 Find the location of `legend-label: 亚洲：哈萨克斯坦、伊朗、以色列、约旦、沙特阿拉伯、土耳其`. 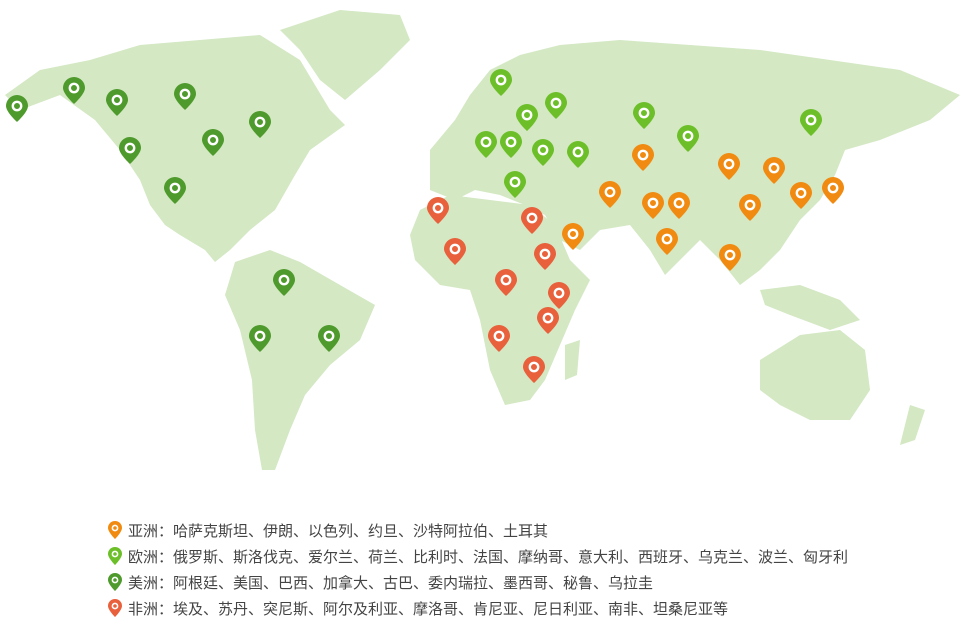

legend-label: 亚洲：哈萨克斯坦、伊朗、以色列、约旦、沙特阿拉伯、土耳其 is located at coordinates (338, 530).